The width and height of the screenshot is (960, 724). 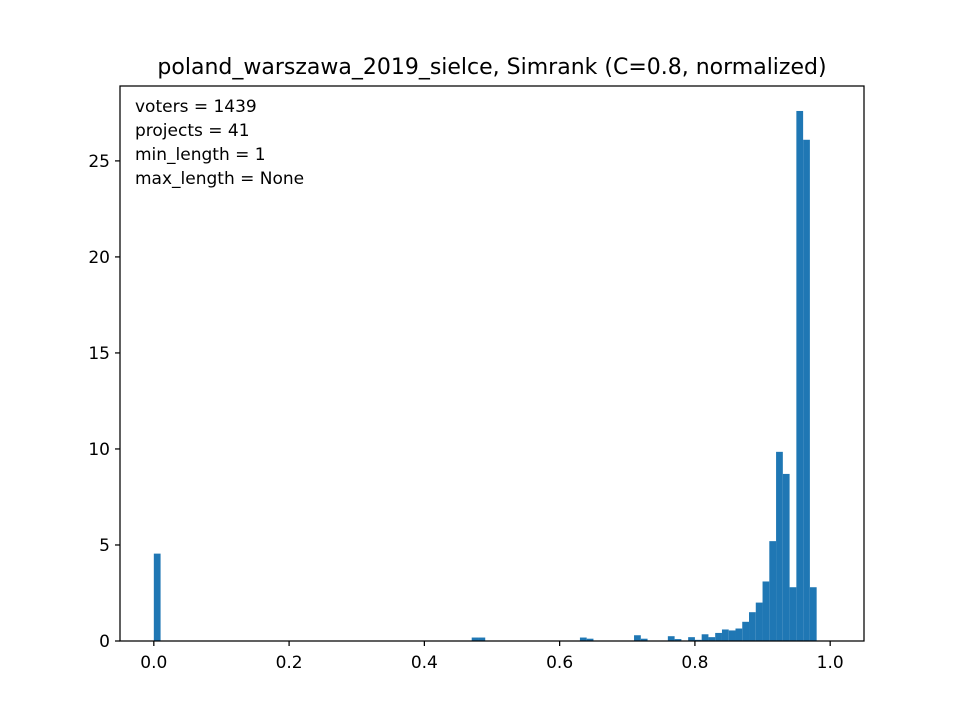 I want to click on annotation-line: voters = 1439, so click(x=196, y=107).